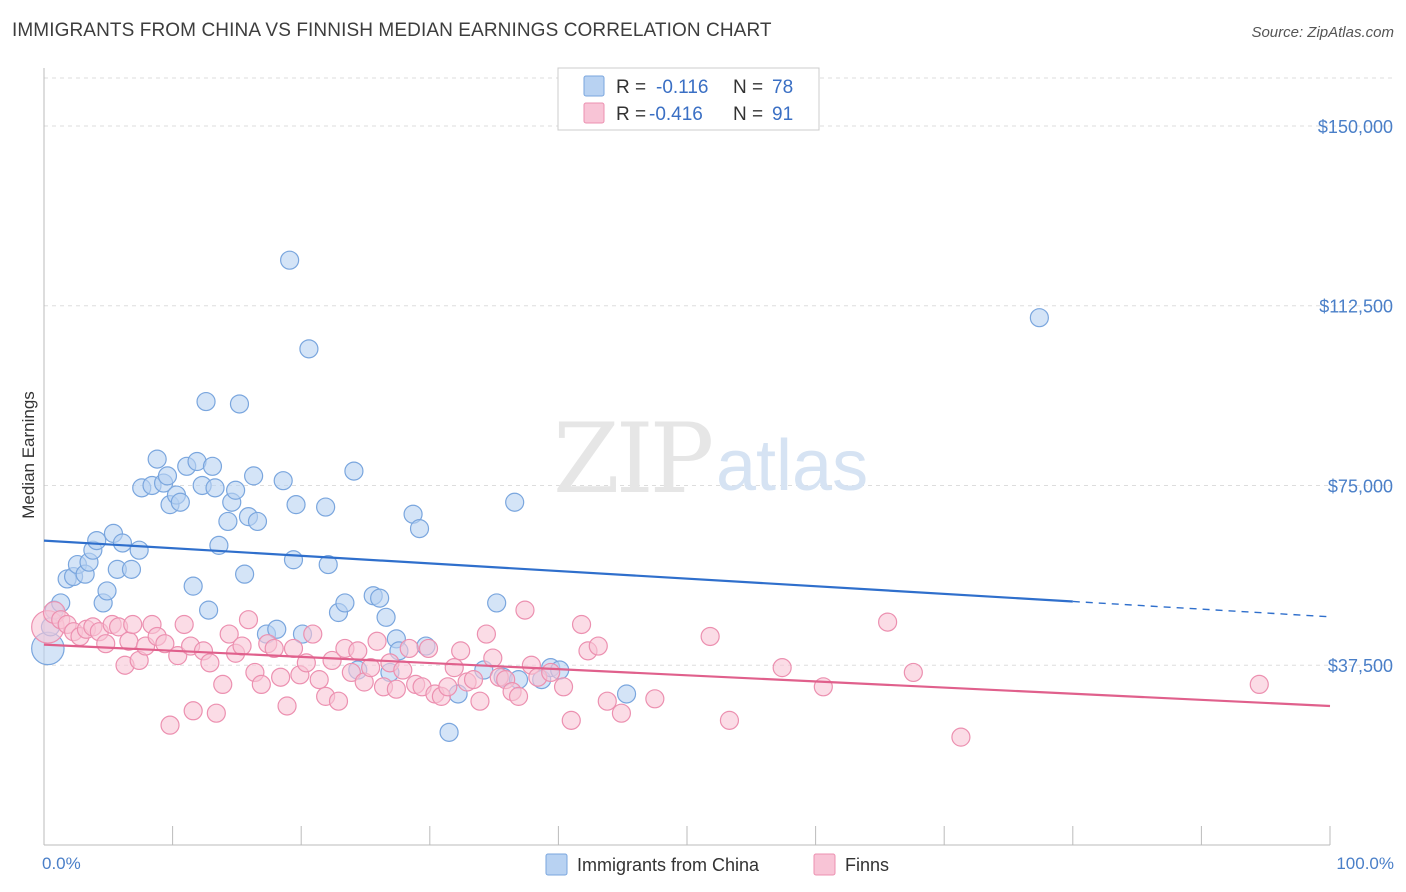  What do you see at coordinates (594, 113) in the screenshot?
I see `legend-swatch-finns` at bounding box center [594, 113].